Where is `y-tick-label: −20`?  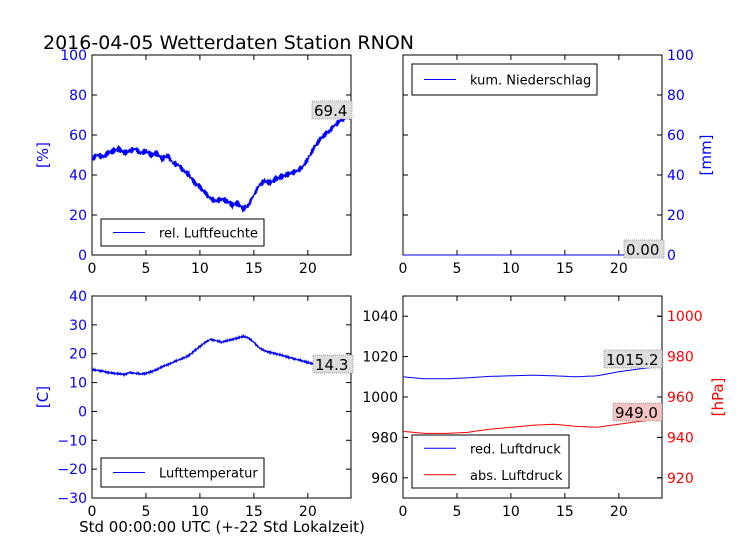 y-tick-label: −20 is located at coordinates (72, 470).